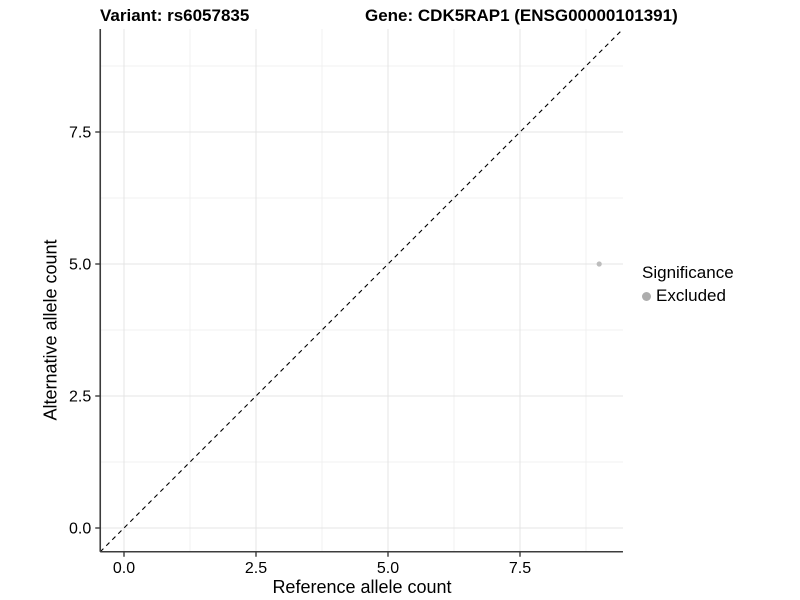 The image size is (800, 600). Describe the element at coordinates (50, 330) in the screenshot. I see `y-axis-title: Alternative allele count` at that location.